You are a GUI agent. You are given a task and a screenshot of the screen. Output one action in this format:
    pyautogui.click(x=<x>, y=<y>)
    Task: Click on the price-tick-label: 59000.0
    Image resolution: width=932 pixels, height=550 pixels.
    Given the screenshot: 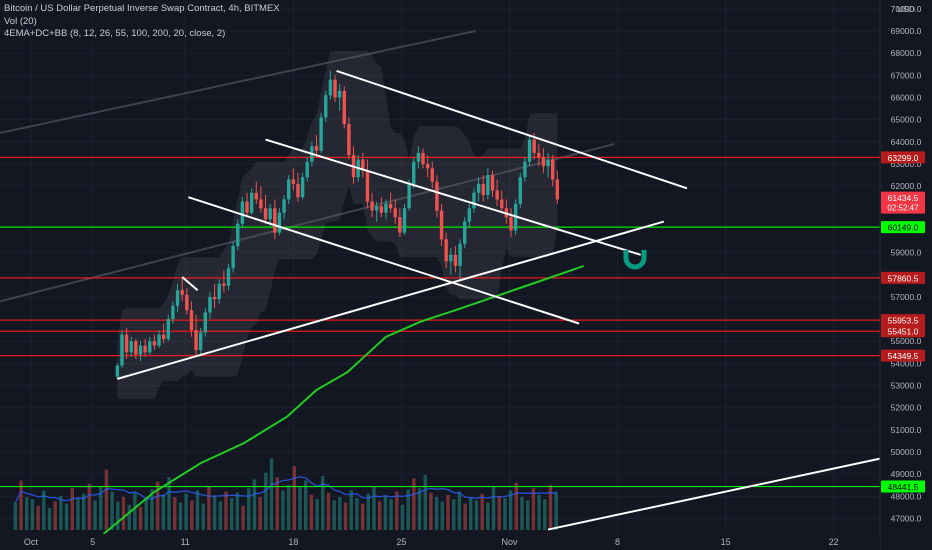 What is the action you would take?
    pyautogui.click(x=906, y=253)
    